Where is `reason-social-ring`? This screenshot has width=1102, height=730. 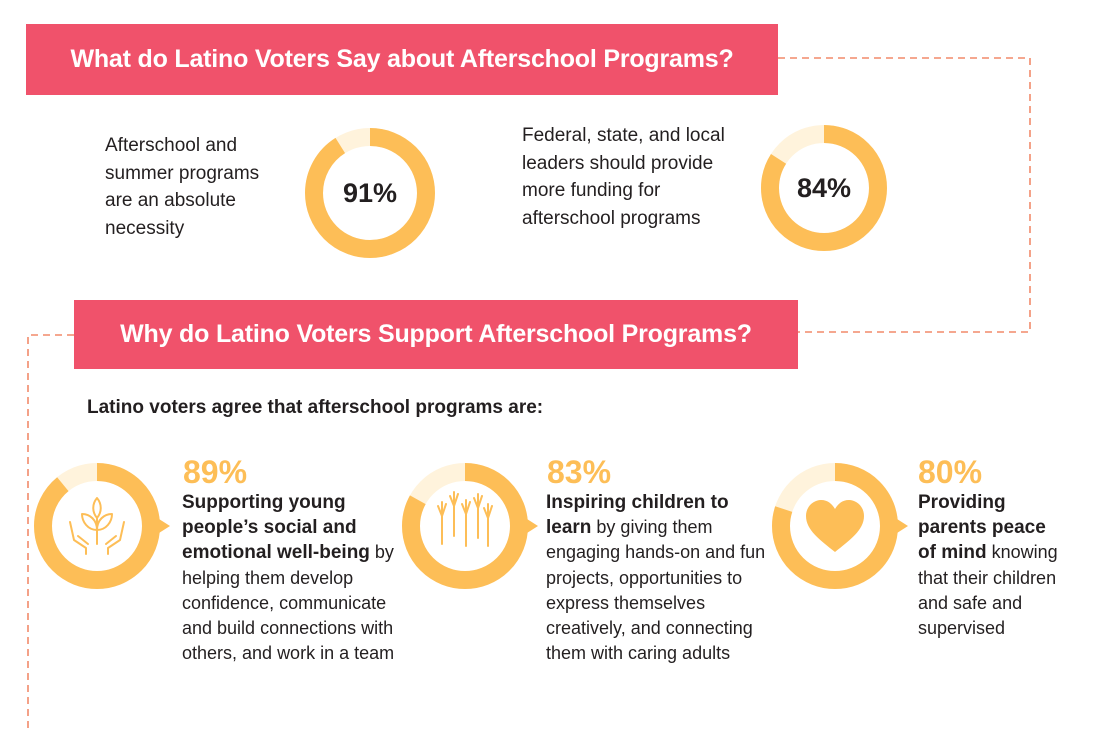
reason-social-ring is located at coordinates (102, 526).